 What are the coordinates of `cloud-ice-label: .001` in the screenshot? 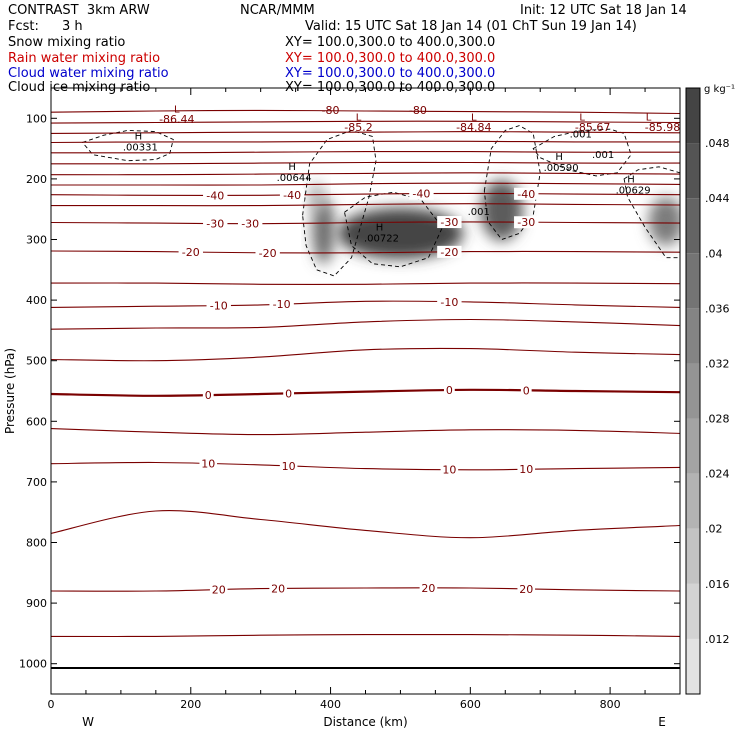 It's located at (479, 212).